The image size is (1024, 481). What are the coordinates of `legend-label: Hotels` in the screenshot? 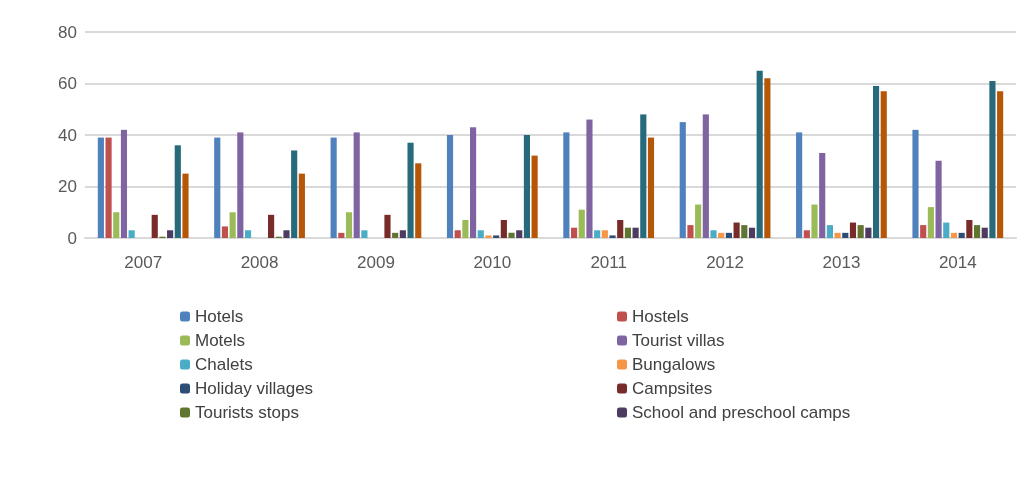 It's located at (219, 316).